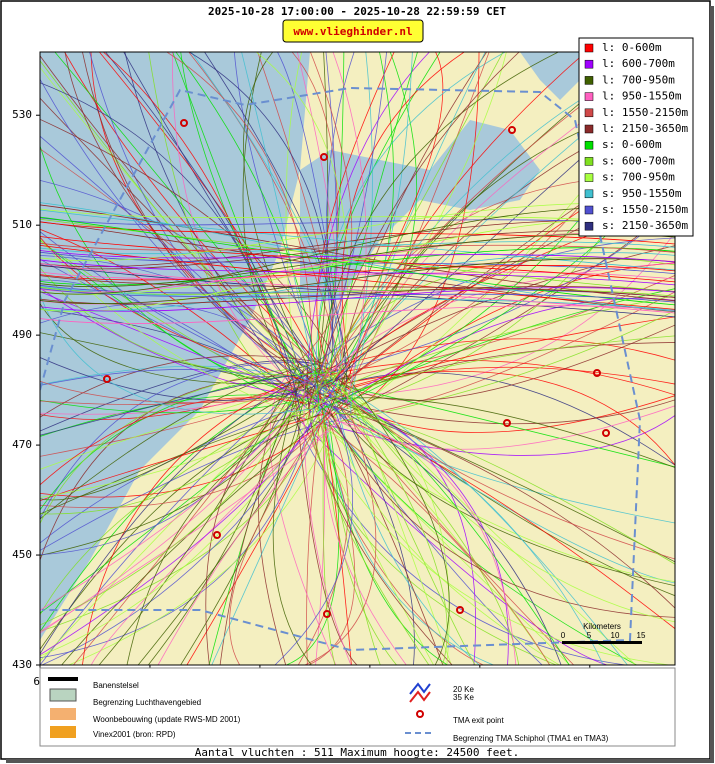  I want to click on legend-label: s: 600-700m, so click(638, 160).